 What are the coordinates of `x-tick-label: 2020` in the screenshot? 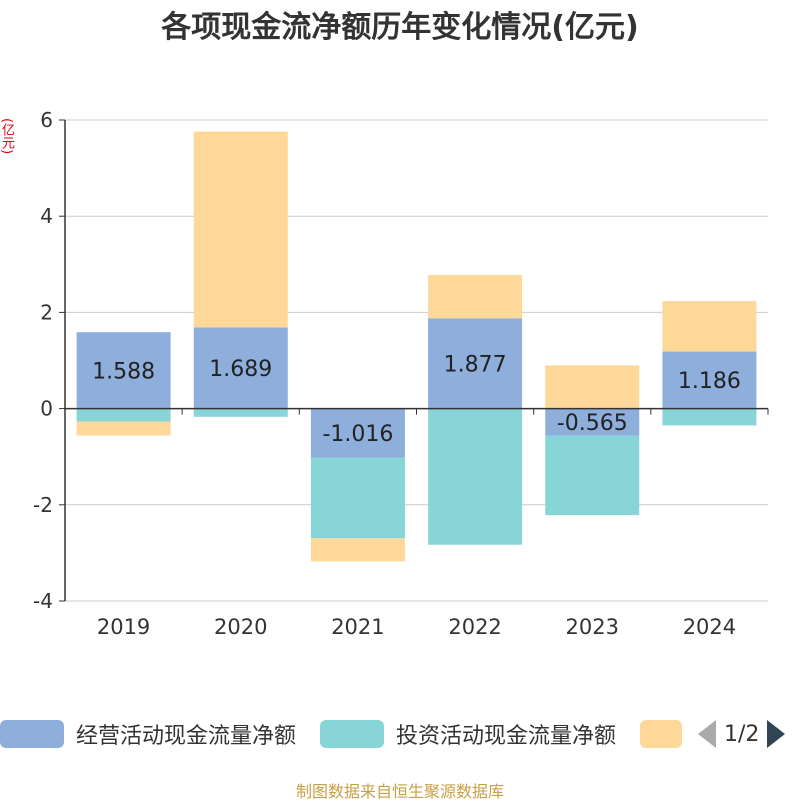 It's located at (240, 627).